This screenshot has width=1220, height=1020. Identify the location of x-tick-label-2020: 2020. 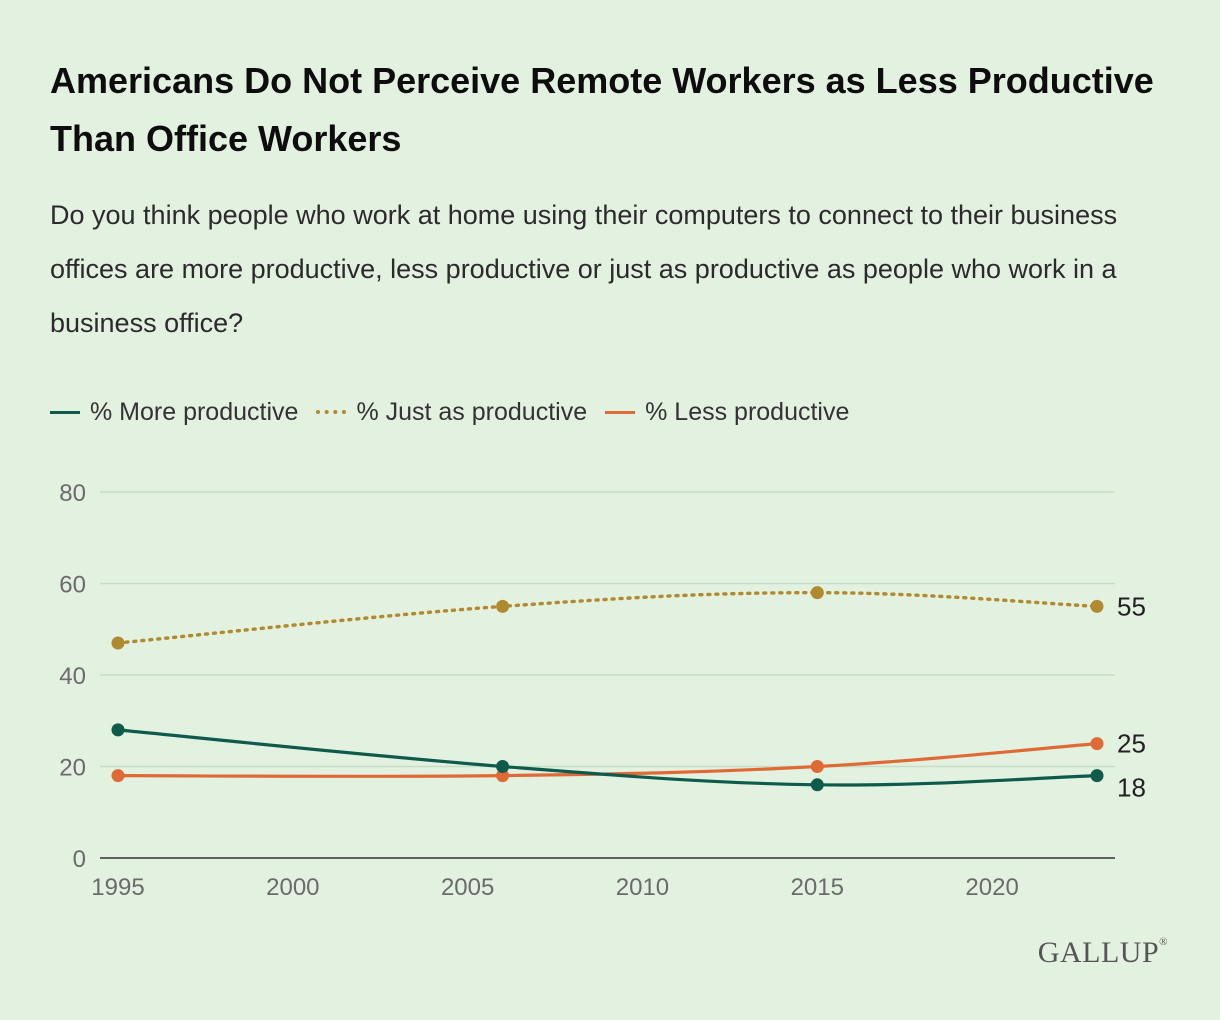
(991, 887).